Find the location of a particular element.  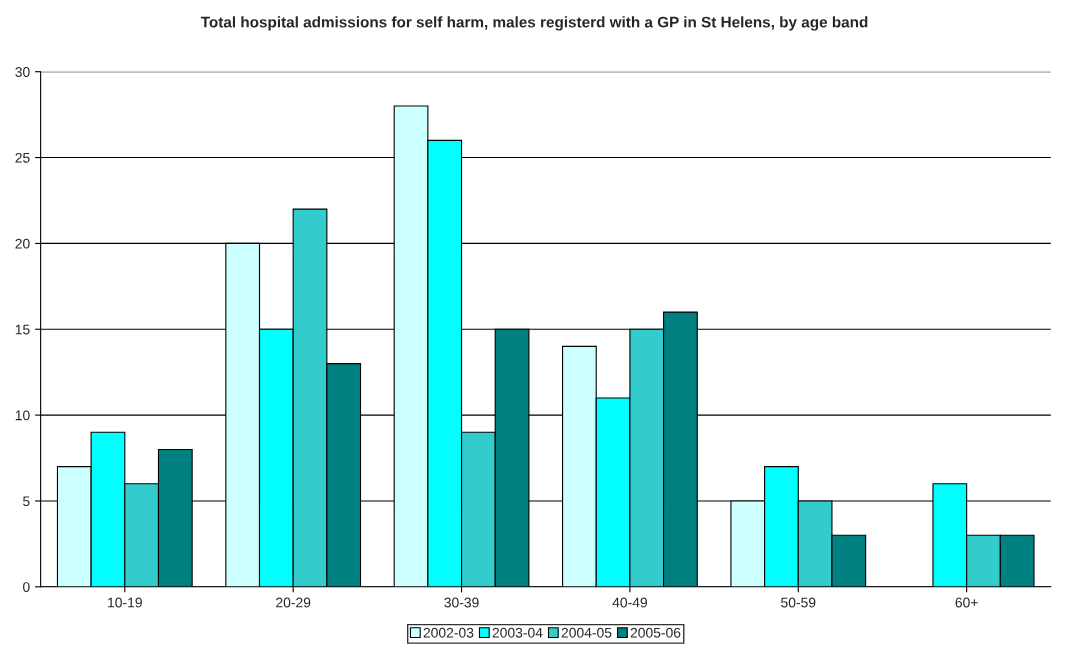

legend-label: 2003-04 is located at coordinates (517, 632).